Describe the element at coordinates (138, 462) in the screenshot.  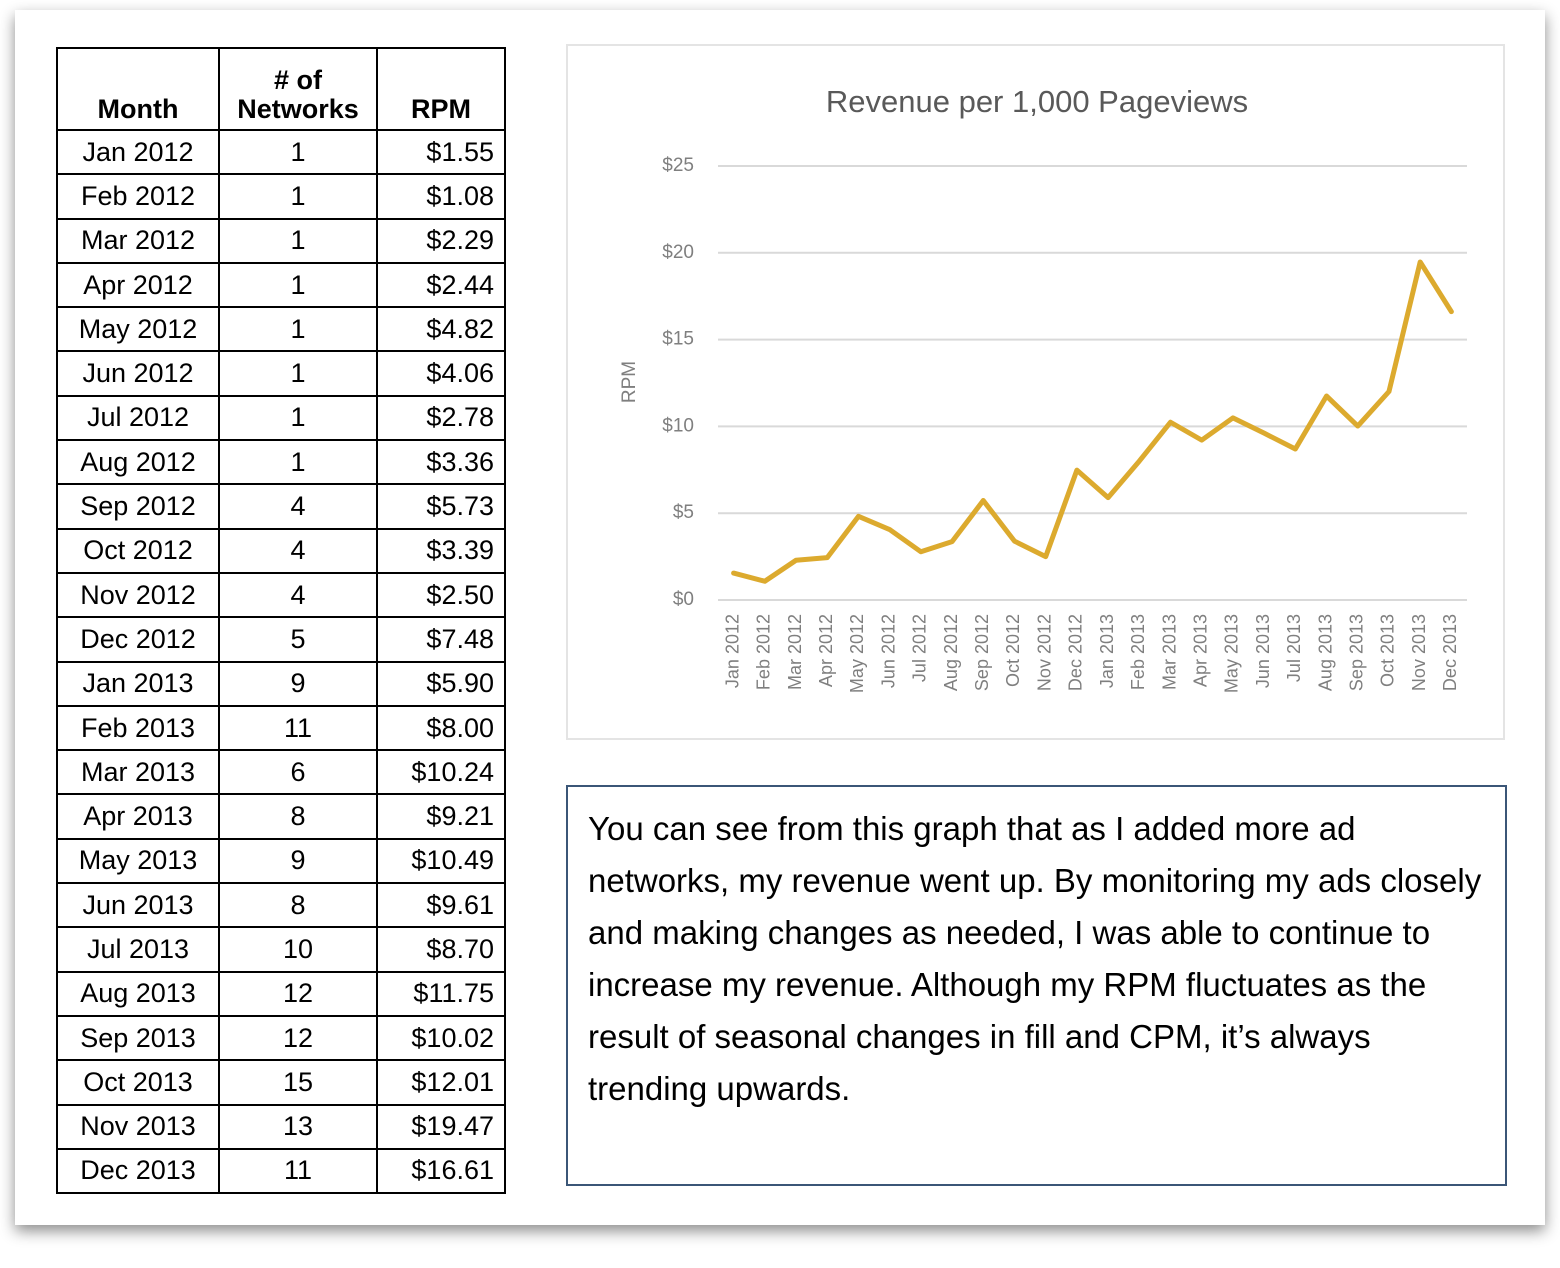
I see `table-cell: Aug 2012` at that location.